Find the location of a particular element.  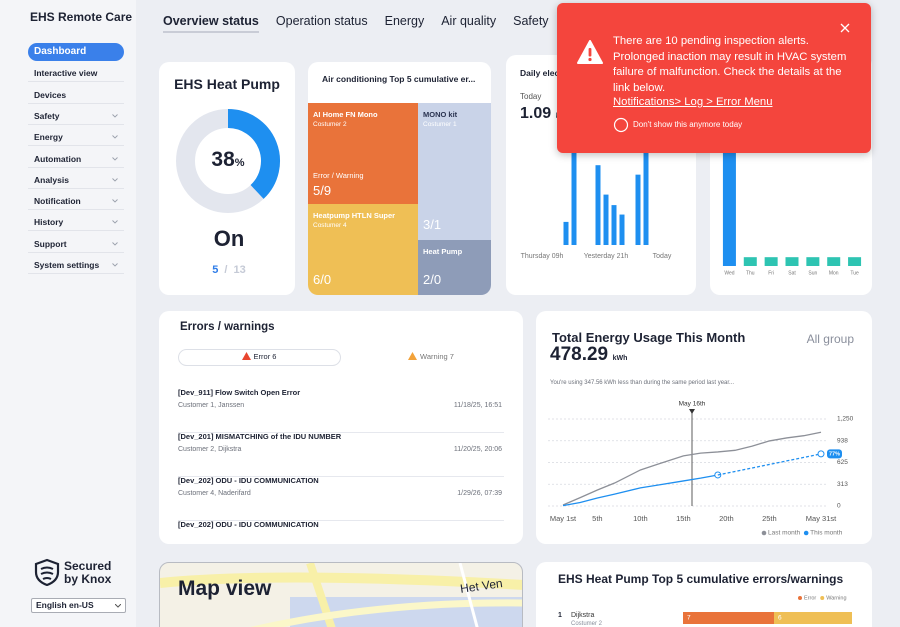

x-tick-label: May 1st is located at coordinates (563, 518).